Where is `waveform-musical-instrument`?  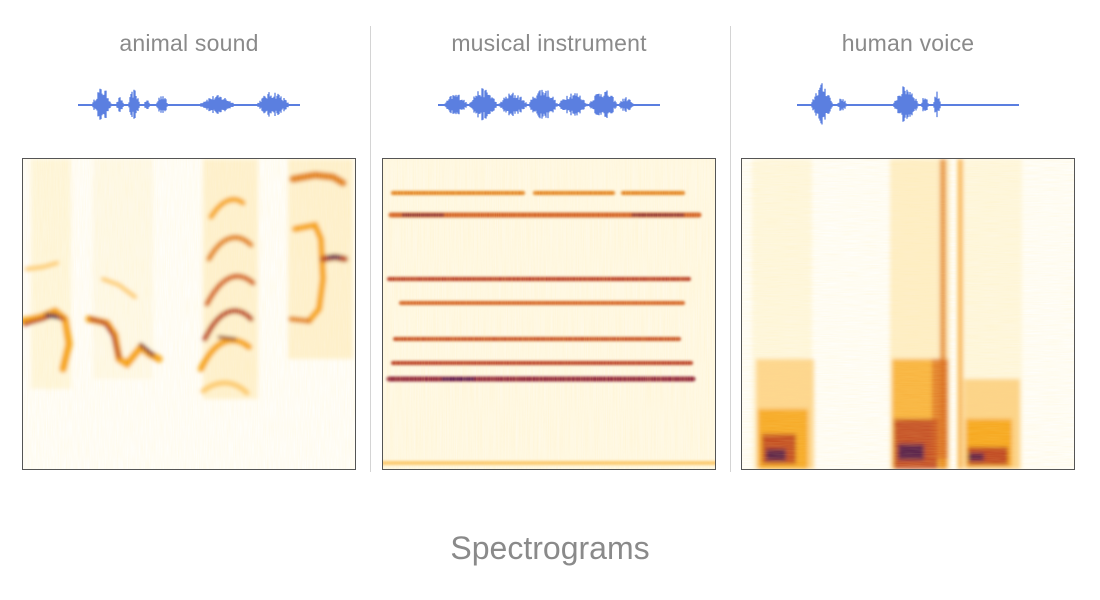 waveform-musical-instrument is located at coordinates (549, 104).